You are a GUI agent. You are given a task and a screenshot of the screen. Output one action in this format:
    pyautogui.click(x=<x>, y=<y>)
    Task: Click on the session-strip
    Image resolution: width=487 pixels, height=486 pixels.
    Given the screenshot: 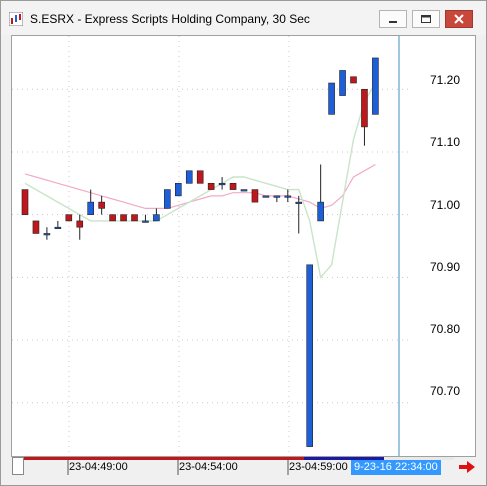 What is the action you would take?
    pyautogui.click(x=239, y=458)
    